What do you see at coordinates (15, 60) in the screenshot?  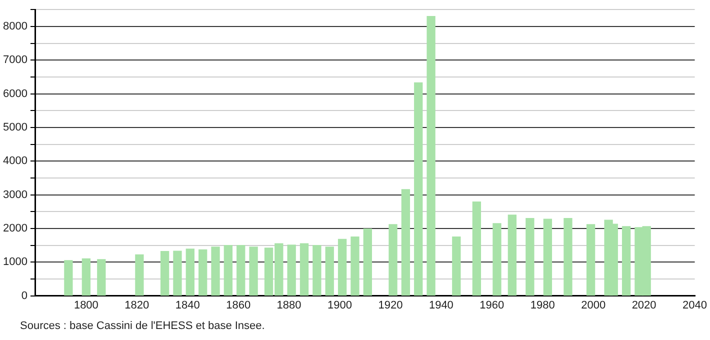 I see `y-tick-label: 7000` at bounding box center [15, 60].